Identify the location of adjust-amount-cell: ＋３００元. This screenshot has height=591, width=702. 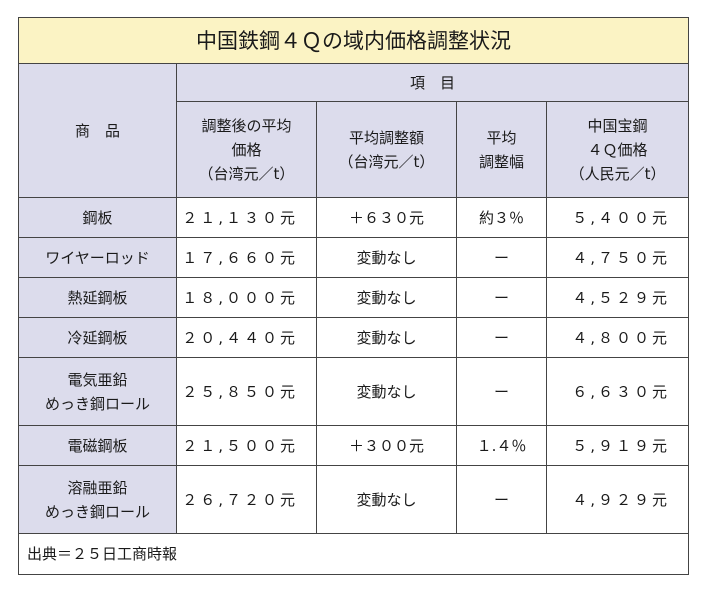
(386, 445).